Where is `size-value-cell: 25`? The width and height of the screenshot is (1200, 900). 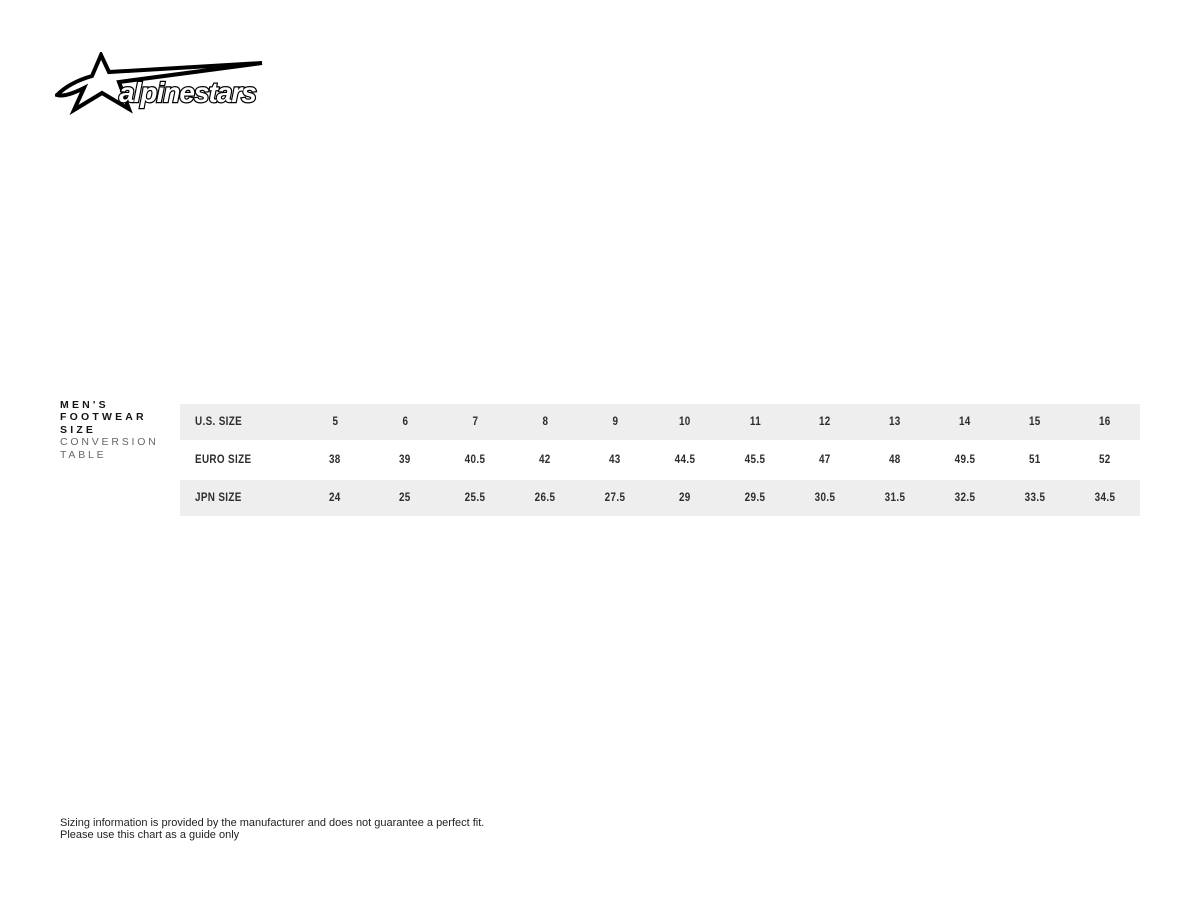
size-value-cell: 25 is located at coordinates (405, 498).